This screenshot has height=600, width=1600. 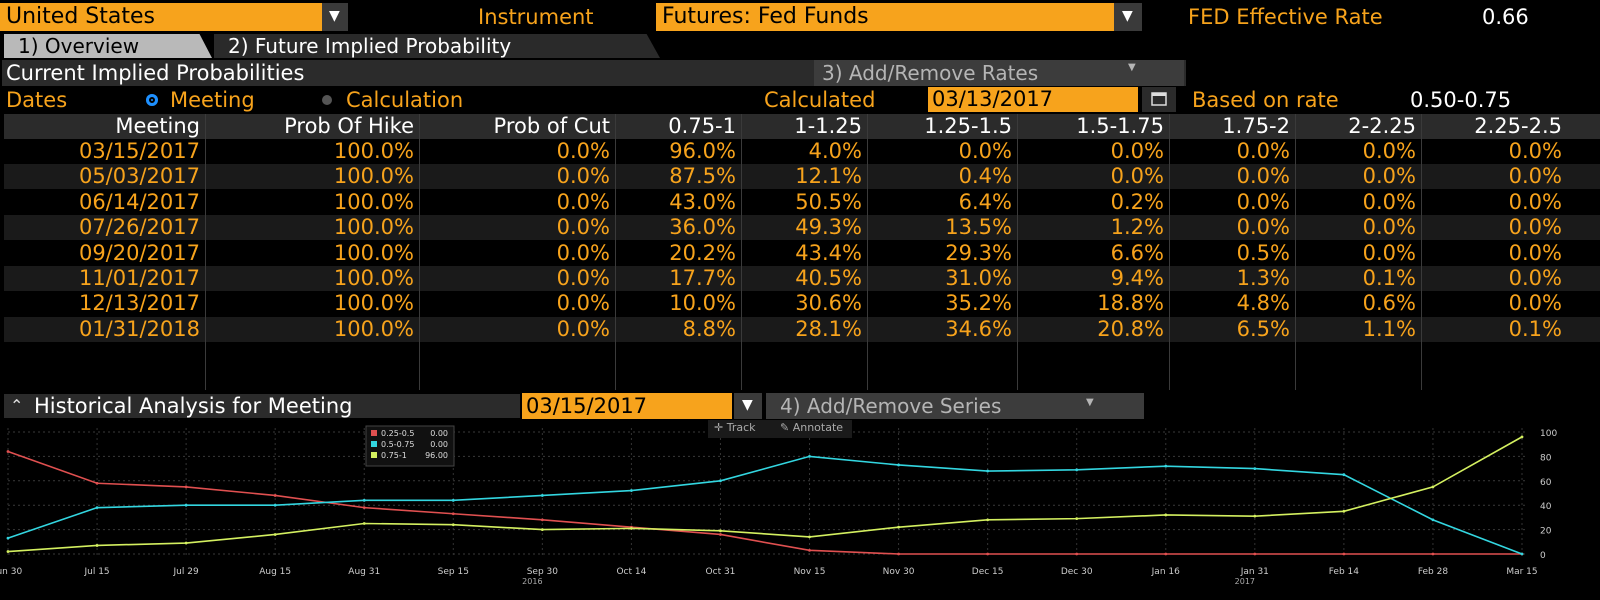 I want to click on tab-future-implied-probability: 2) Future Implied Probability, so click(x=437, y=46).